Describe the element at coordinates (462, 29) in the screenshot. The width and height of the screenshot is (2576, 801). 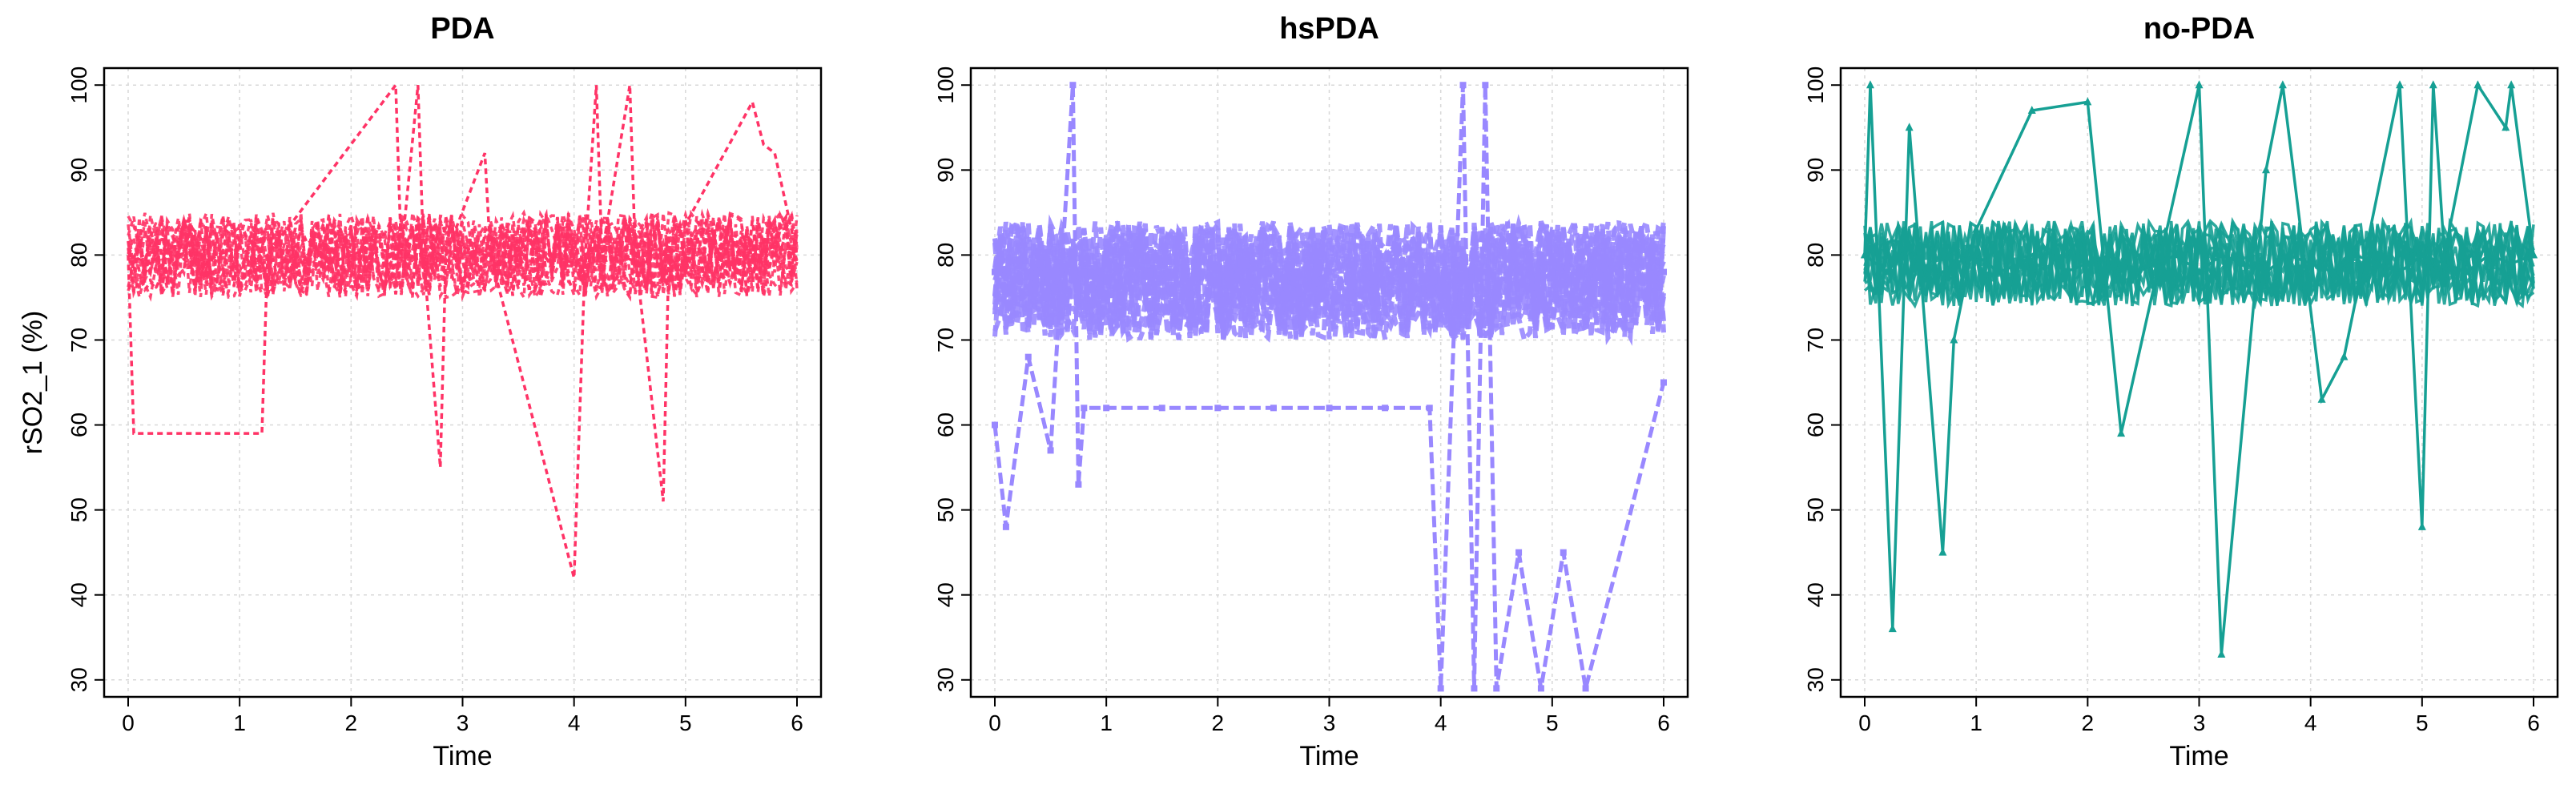
I see `chart-title: PDA` at that location.